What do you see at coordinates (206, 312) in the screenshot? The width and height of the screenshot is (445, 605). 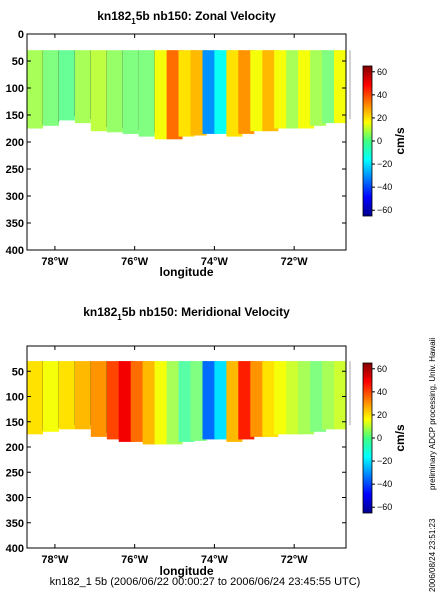 I see `title-part: 5b nb150: Meridional Velocity` at bounding box center [206, 312].